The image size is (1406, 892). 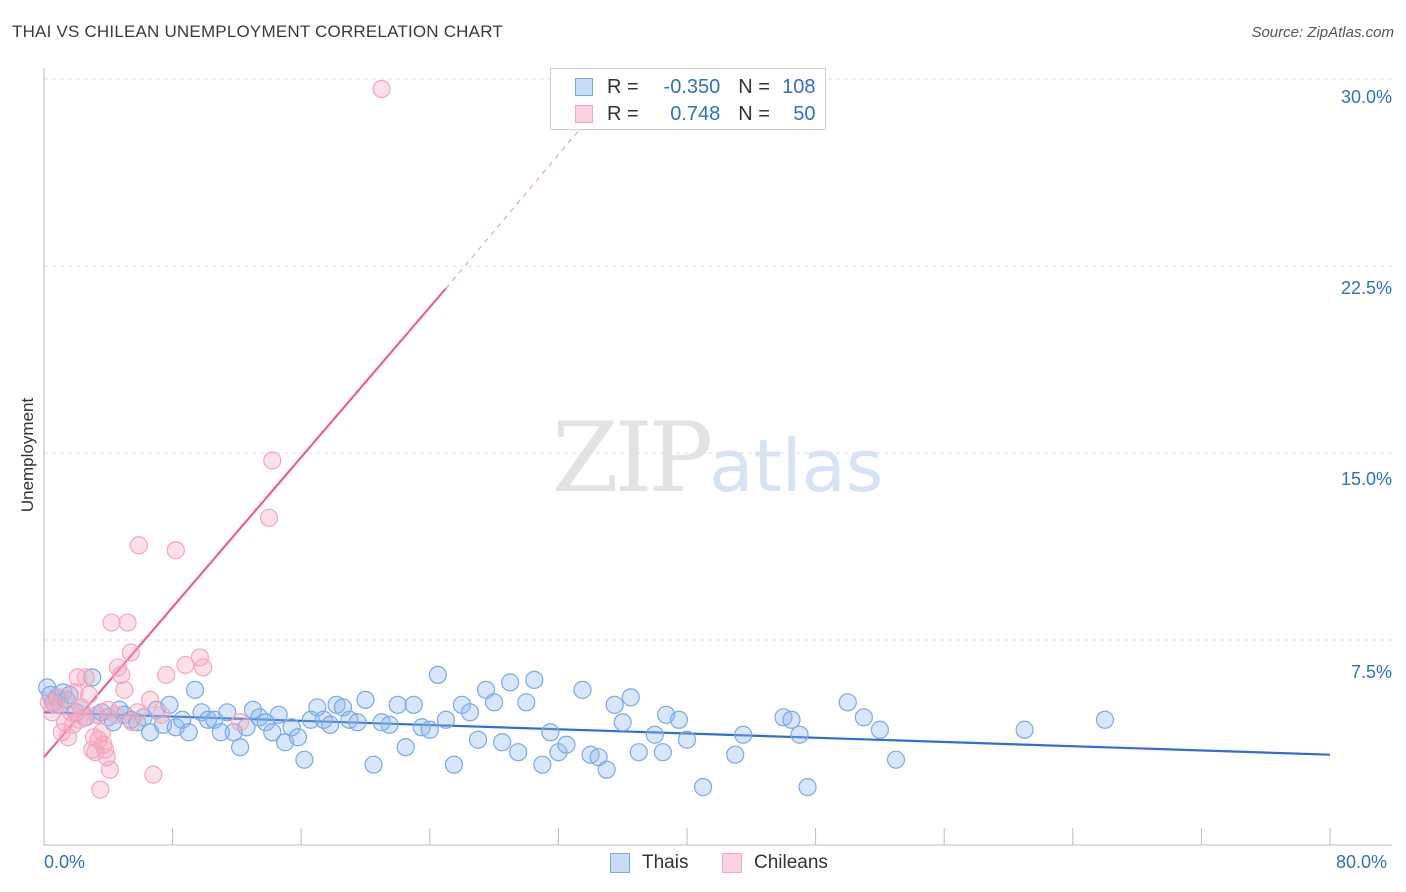 I want to click on y-tick-label: 30.0%, so click(x=1366, y=97).